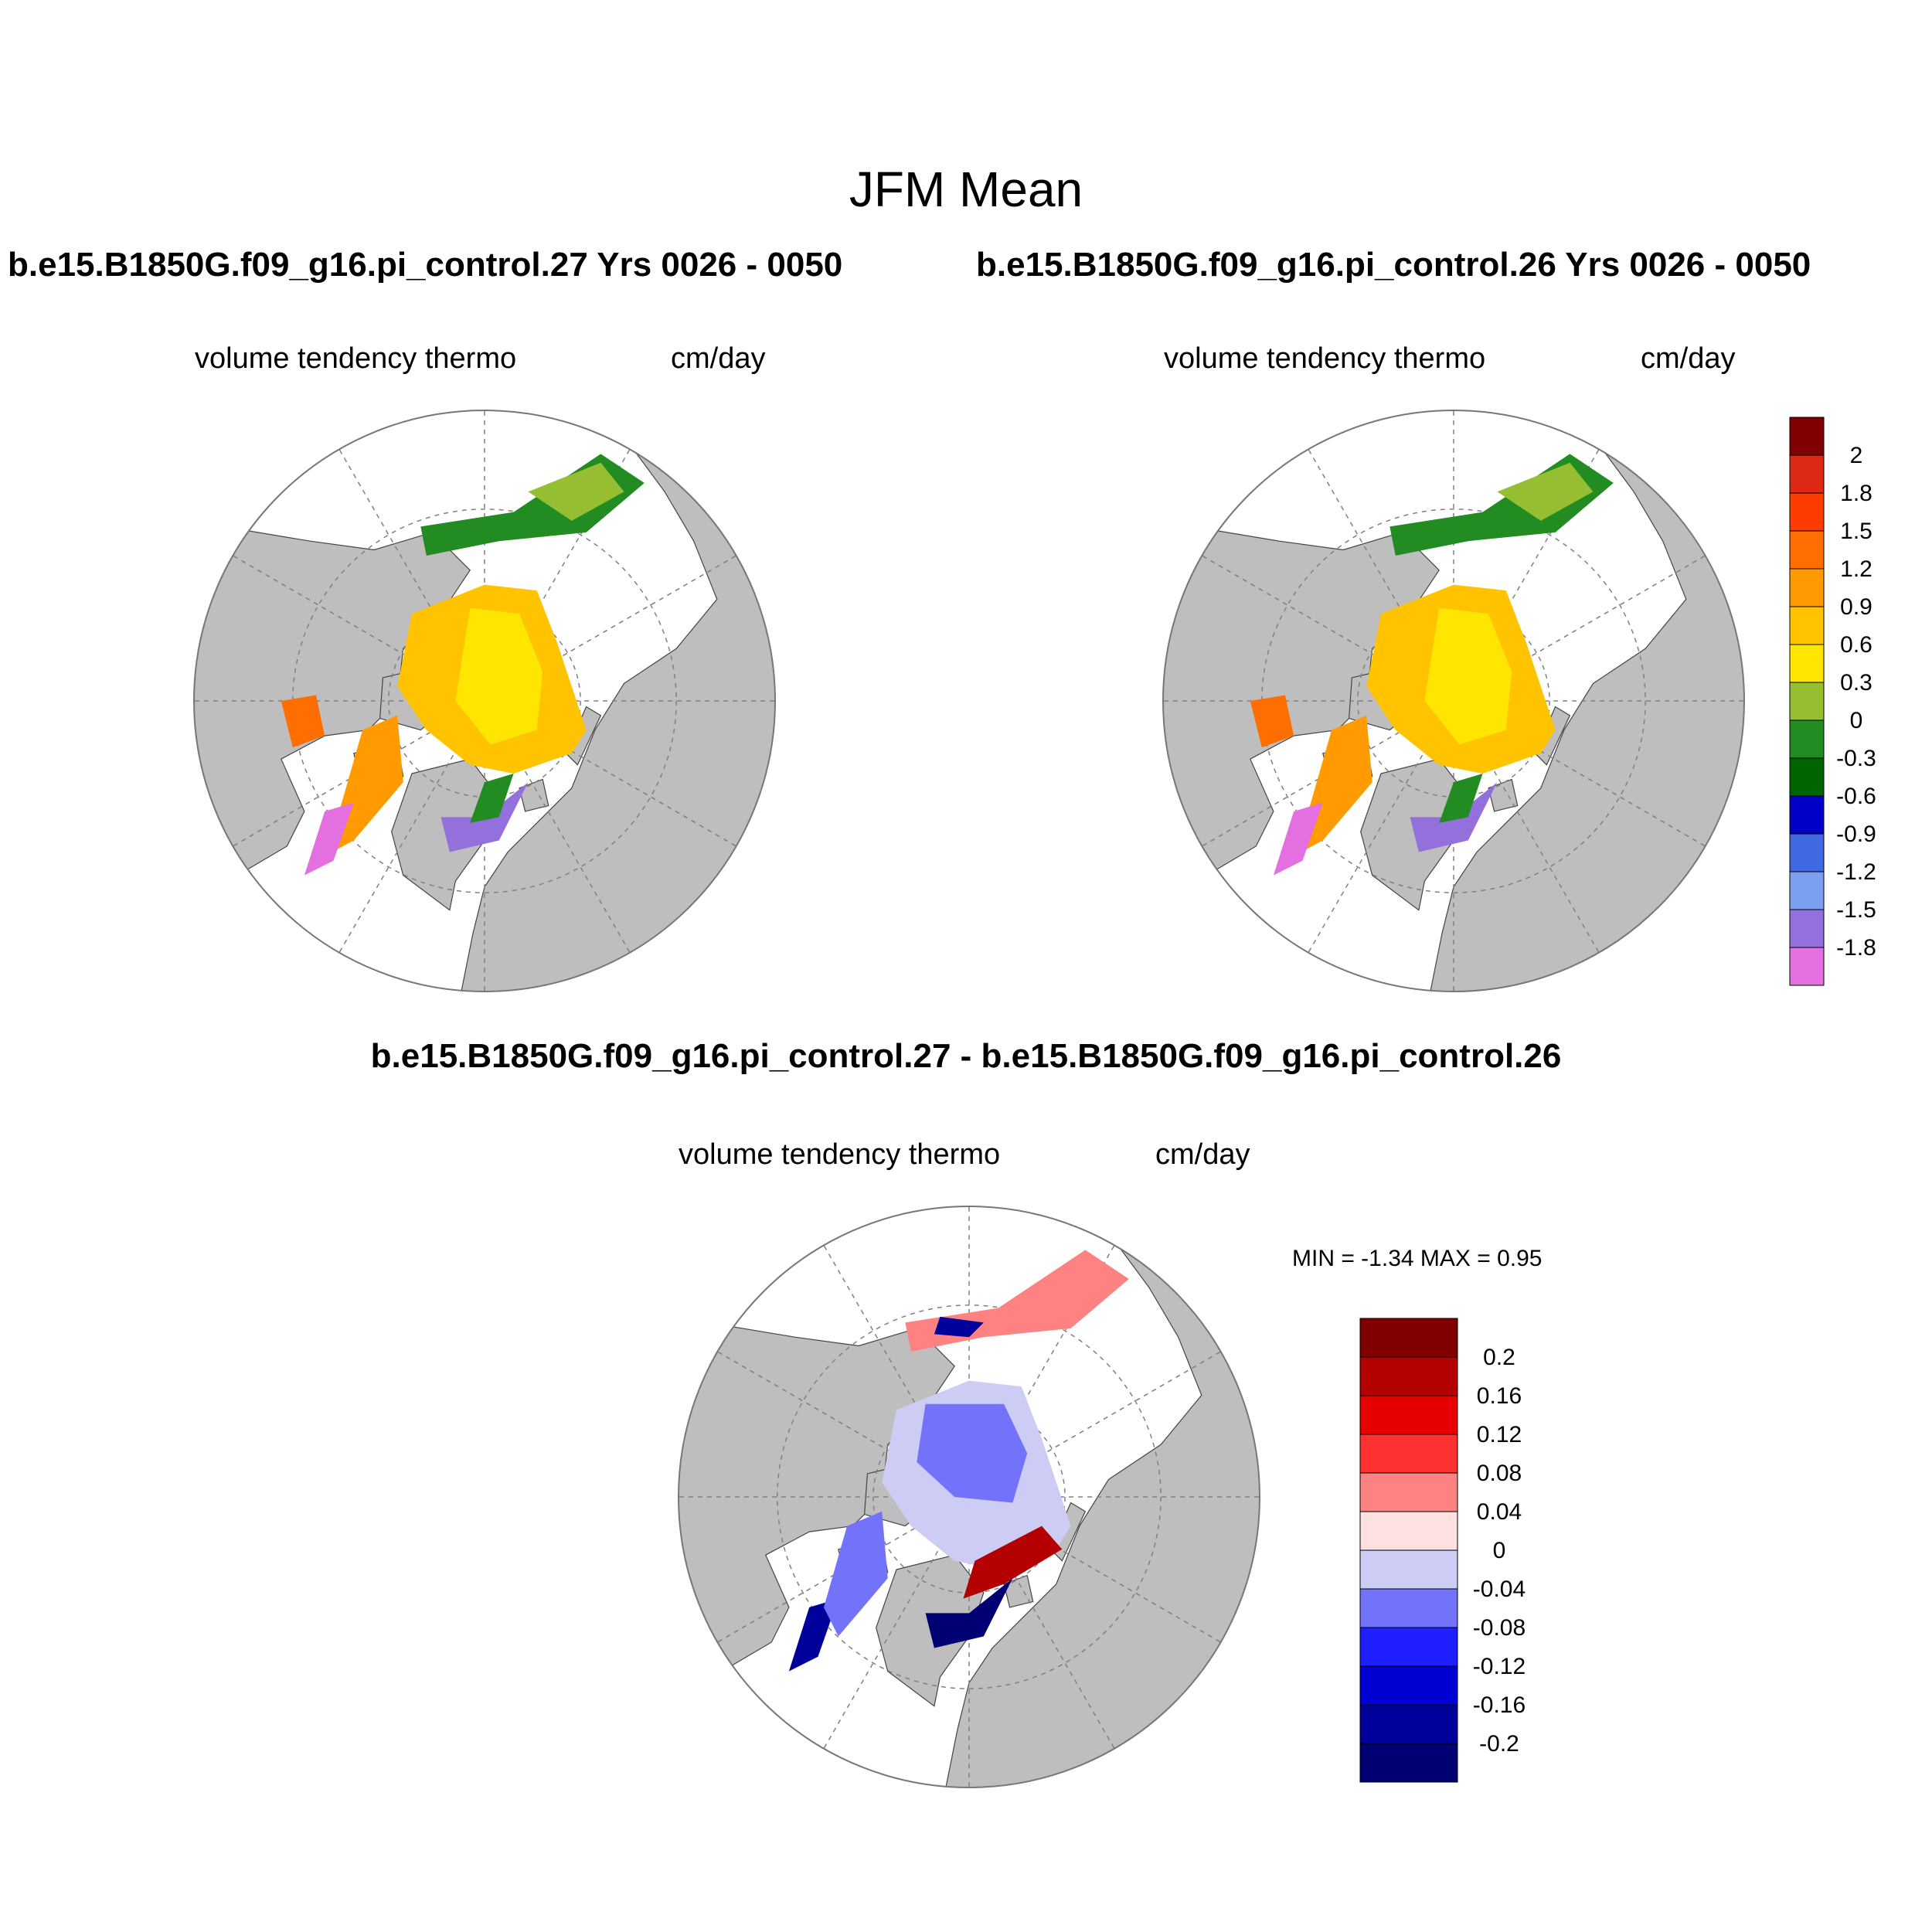 This screenshot has height=1932, width=1932. What do you see at coordinates (1856, 645) in the screenshot?
I see `colorbar-main-tick-label: 0.6` at bounding box center [1856, 645].